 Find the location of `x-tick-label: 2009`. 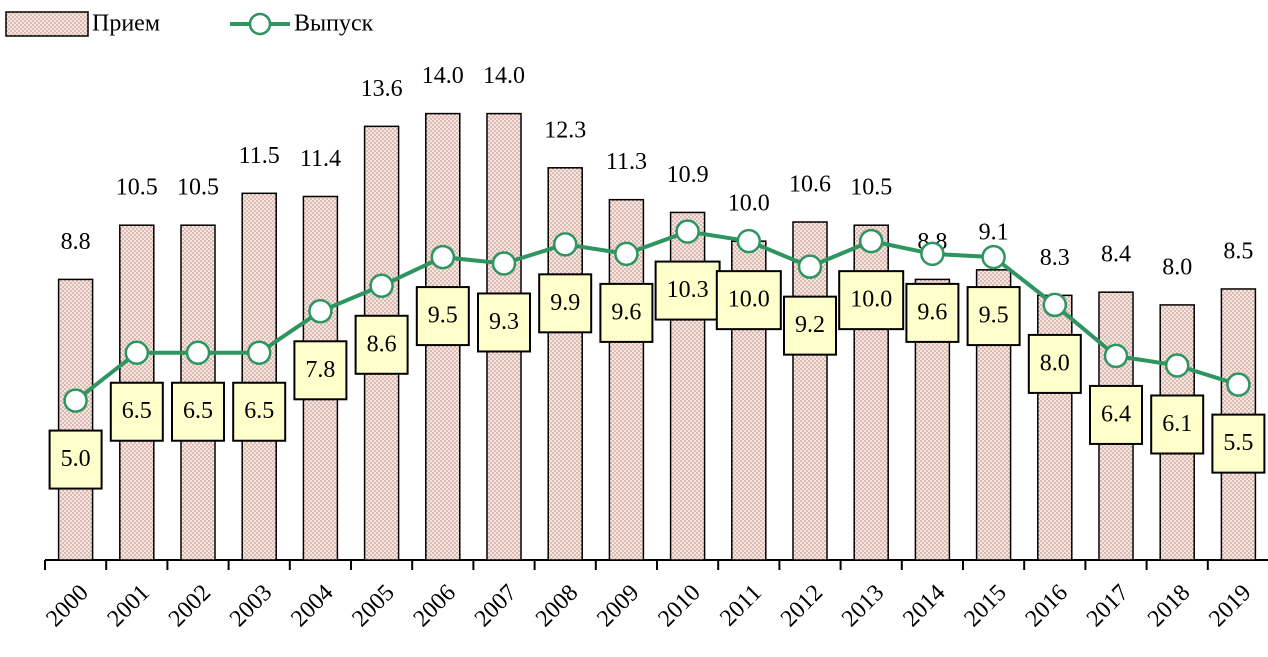

x-tick-label: 2009 is located at coordinates (618, 606).